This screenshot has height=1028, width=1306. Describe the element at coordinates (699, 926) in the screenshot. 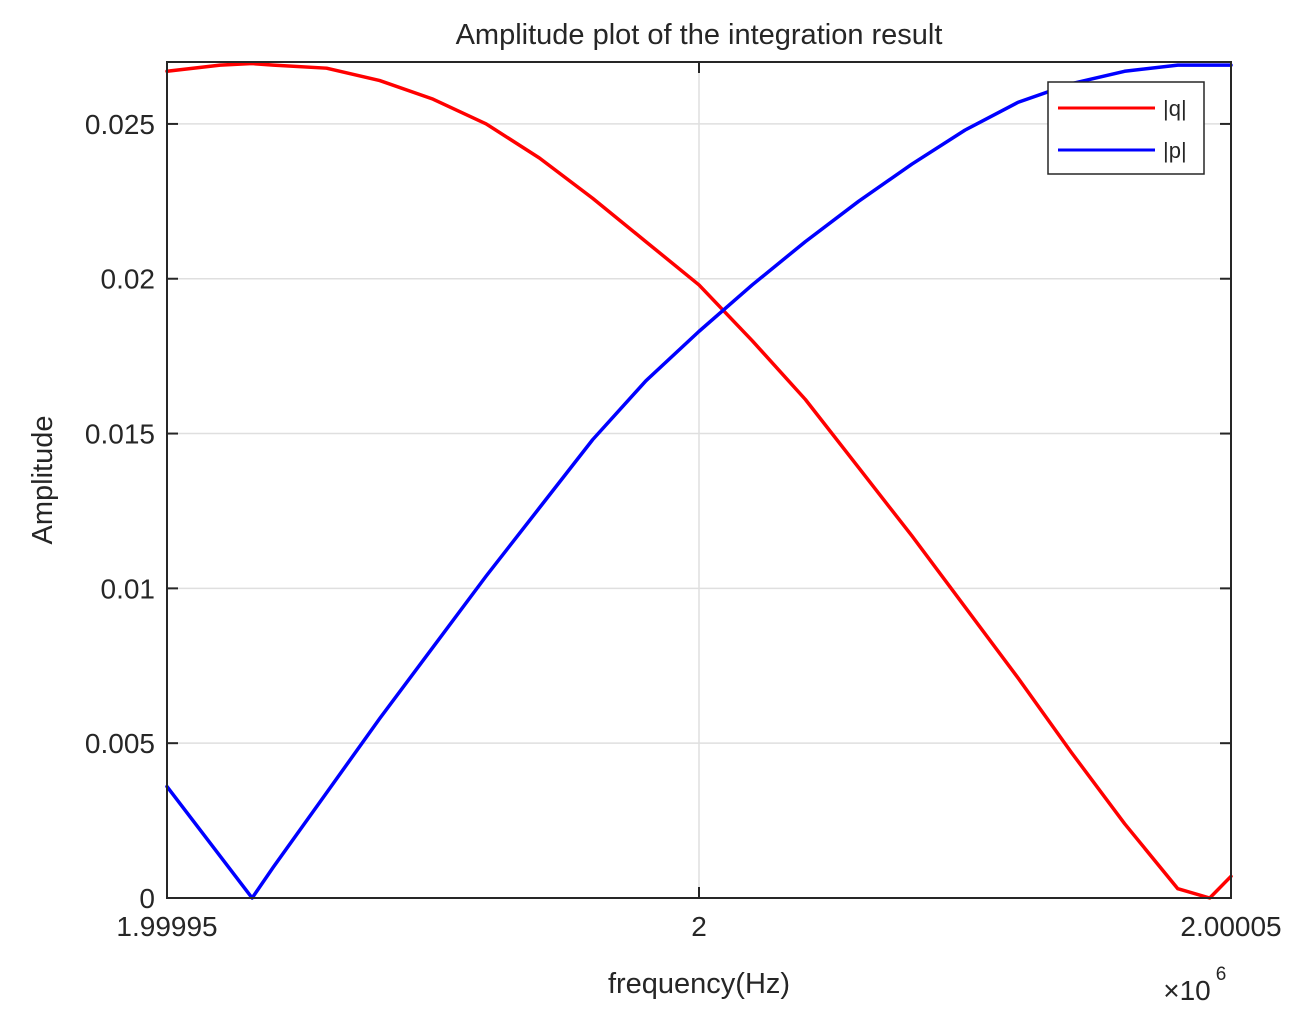

I see `x-tick-label: 2` at that location.